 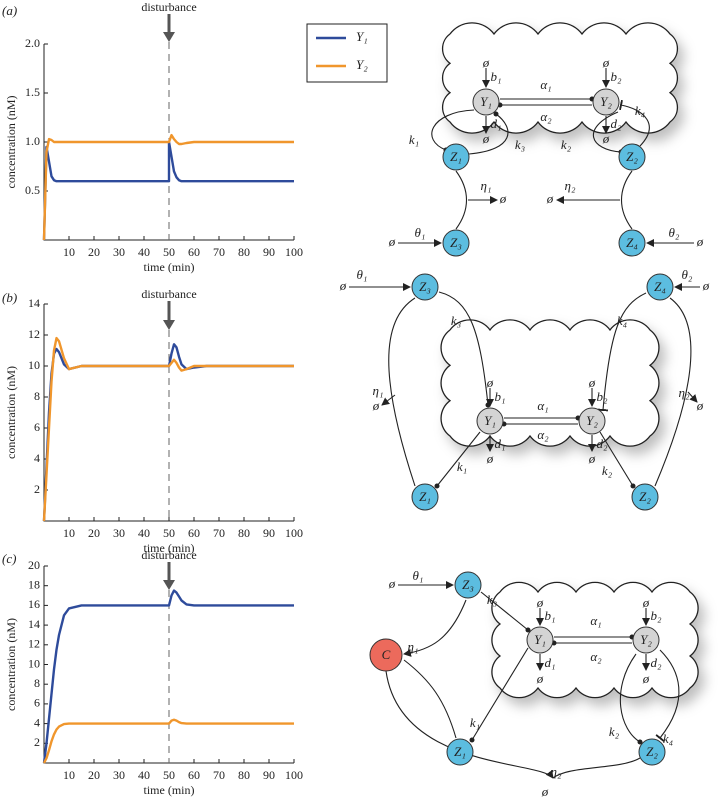 What do you see at coordinates (520, 144) in the screenshot?
I see `diagram-label: k₃` at bounding box center [520, 144].